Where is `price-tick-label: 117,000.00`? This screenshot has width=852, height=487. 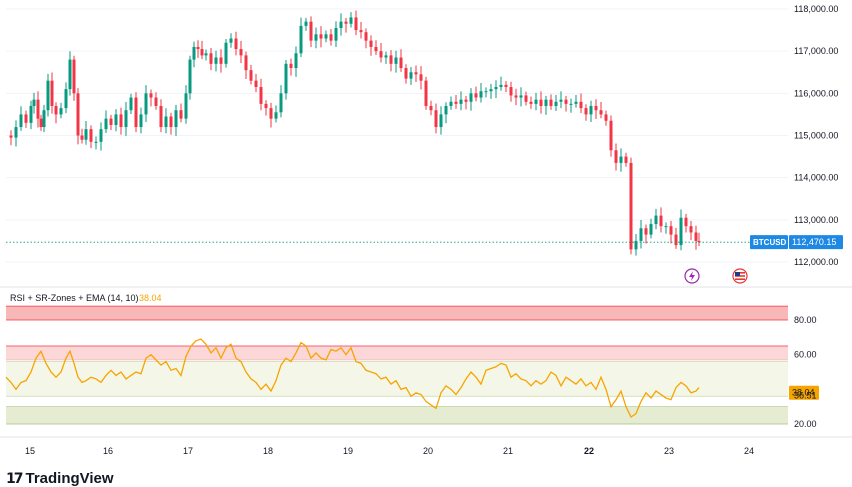 price-tick-label: 117,000.00 is located at coordinates (816, 51).